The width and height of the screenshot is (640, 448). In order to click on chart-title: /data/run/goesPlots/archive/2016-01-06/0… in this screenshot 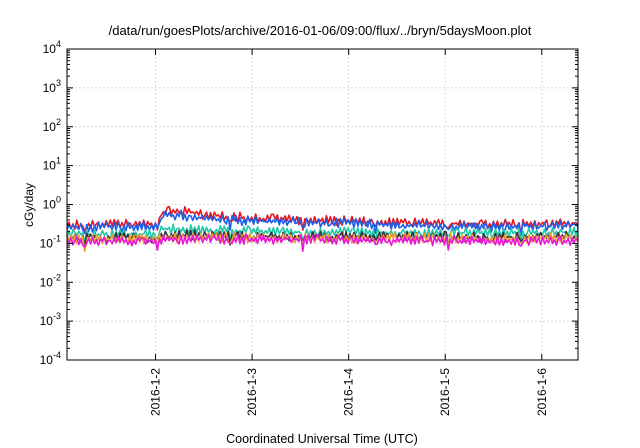, I will do `click(320, 30)`.